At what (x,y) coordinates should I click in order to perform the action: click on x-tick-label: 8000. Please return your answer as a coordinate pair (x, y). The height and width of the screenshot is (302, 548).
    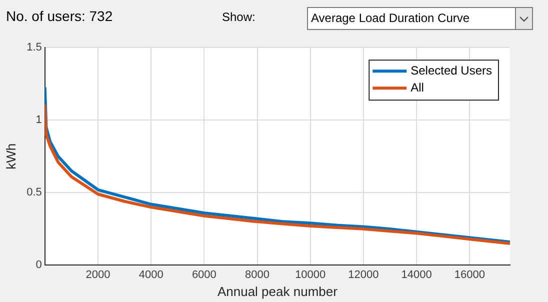
    Looking at the image, I should click on (257, 274).